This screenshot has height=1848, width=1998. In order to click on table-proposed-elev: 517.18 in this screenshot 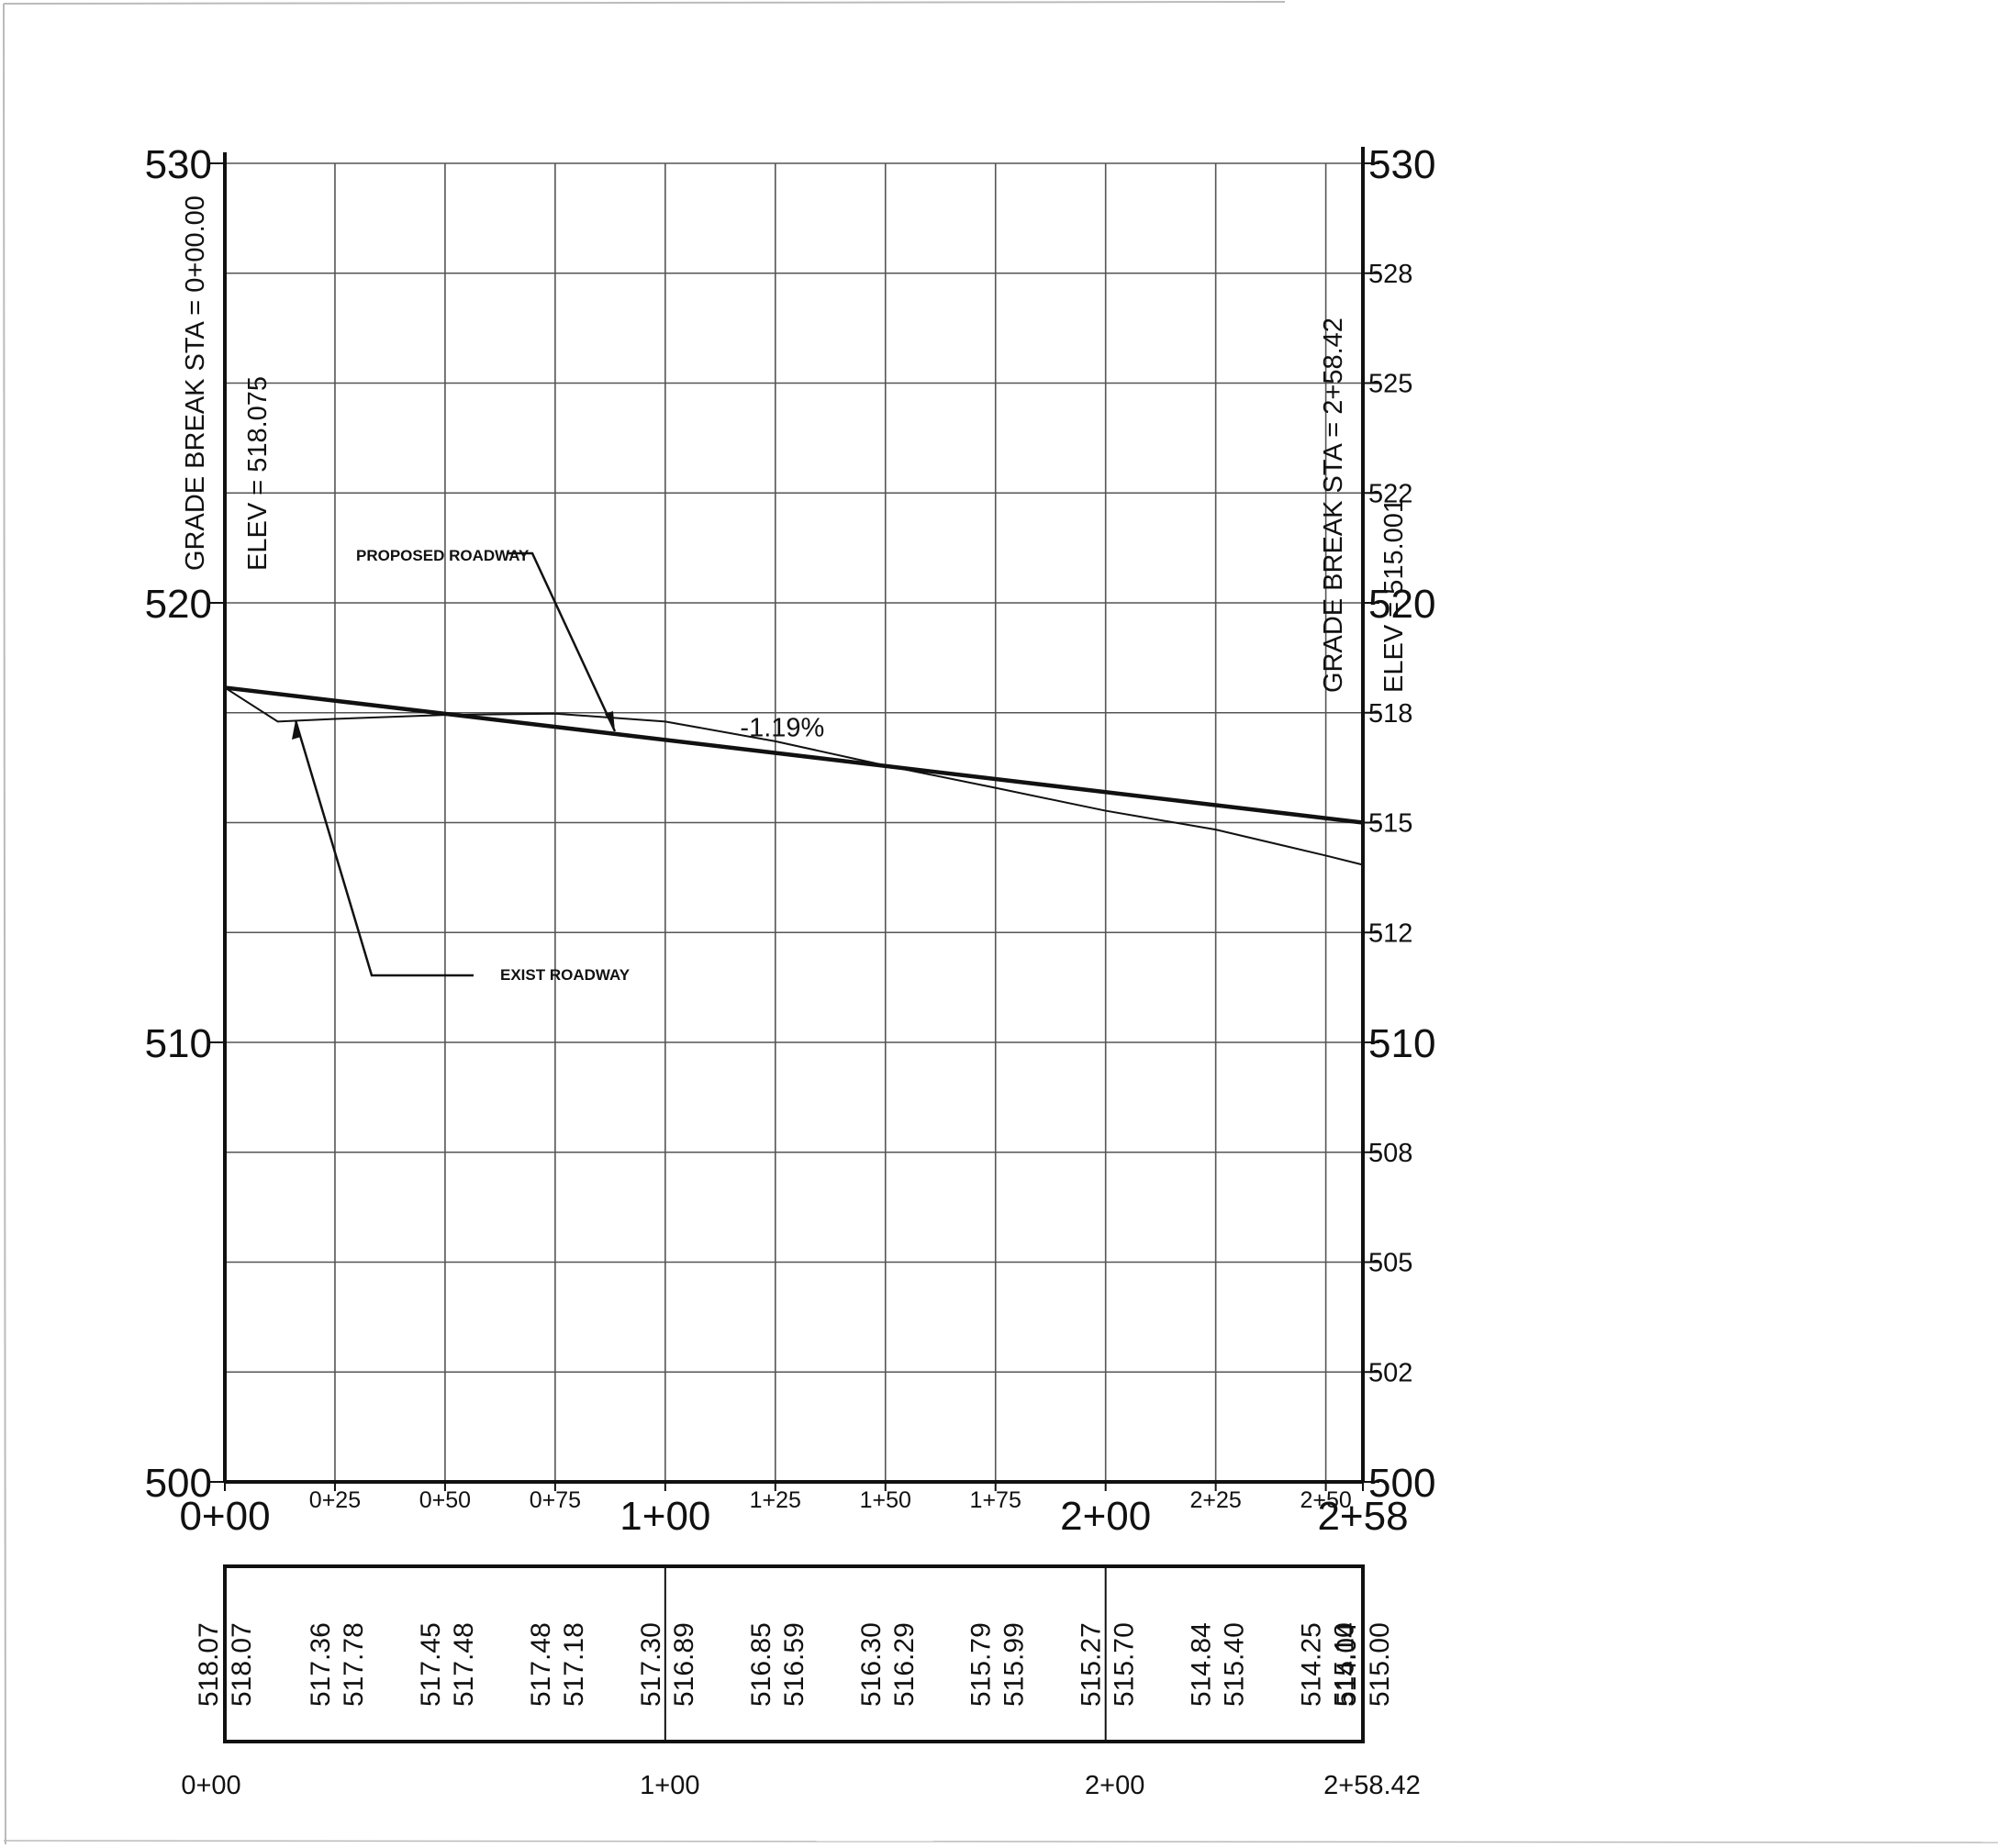, I will do `click(574, 1665)`.